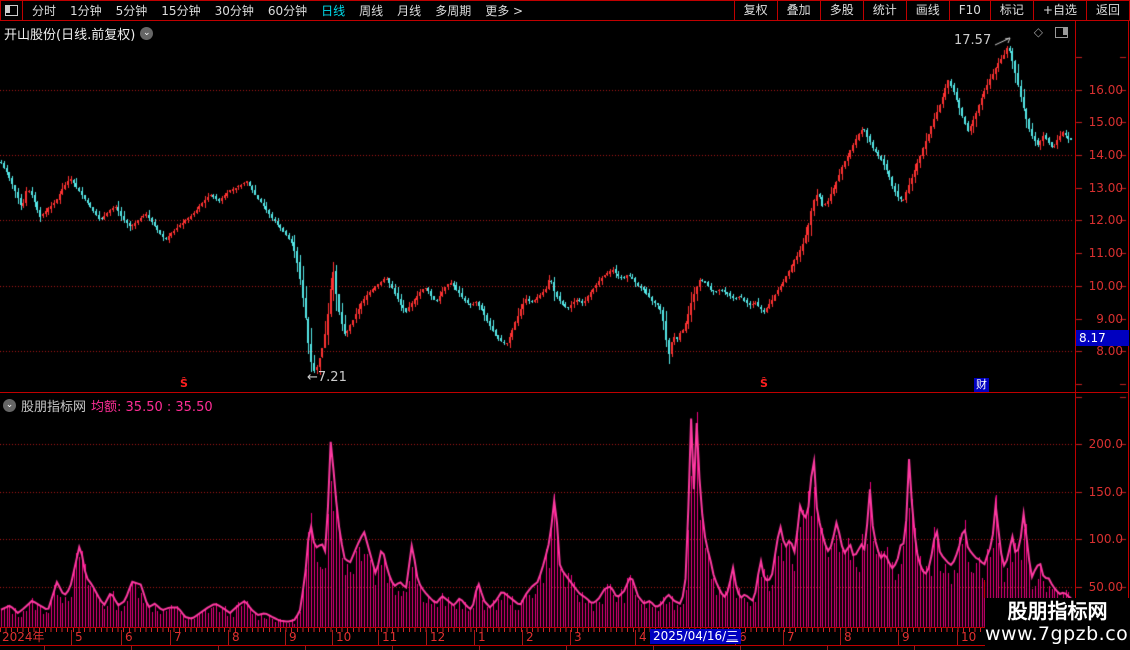 The width and height of the screenshot is (1130, 650). I want to click on axis-label: 200.0, so click(1105, 444).